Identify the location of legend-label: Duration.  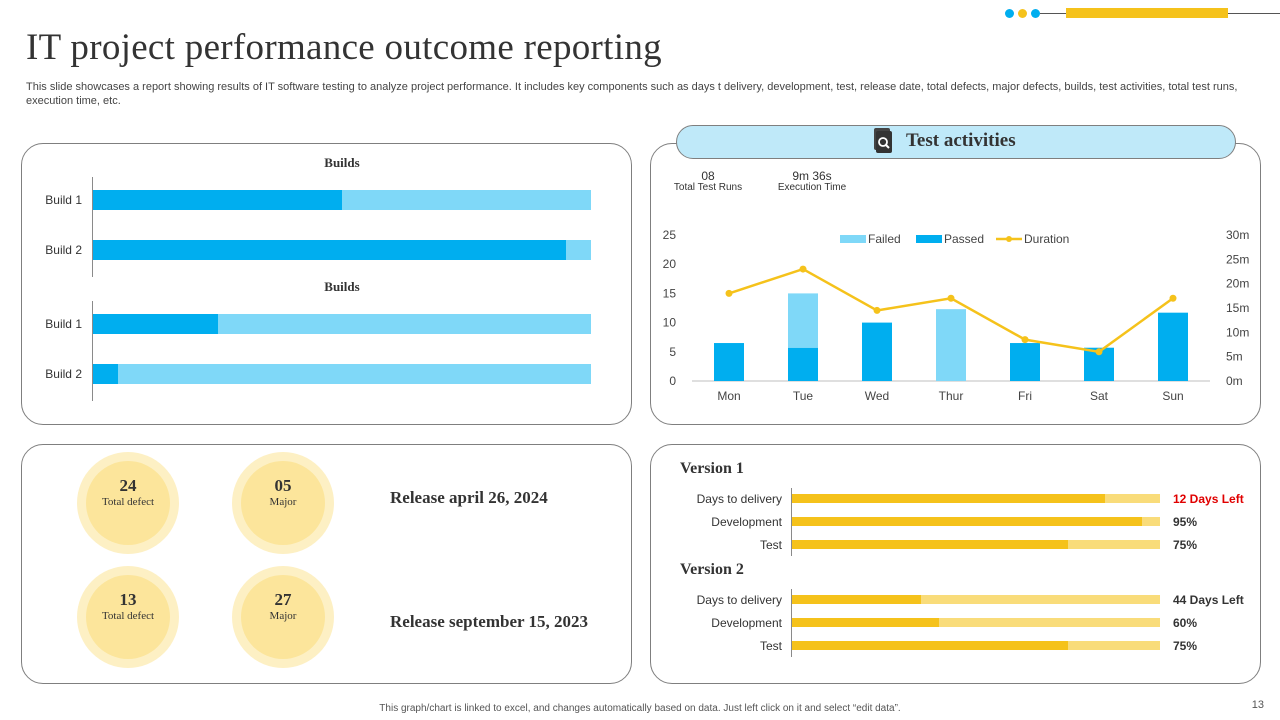
(1046, 239).